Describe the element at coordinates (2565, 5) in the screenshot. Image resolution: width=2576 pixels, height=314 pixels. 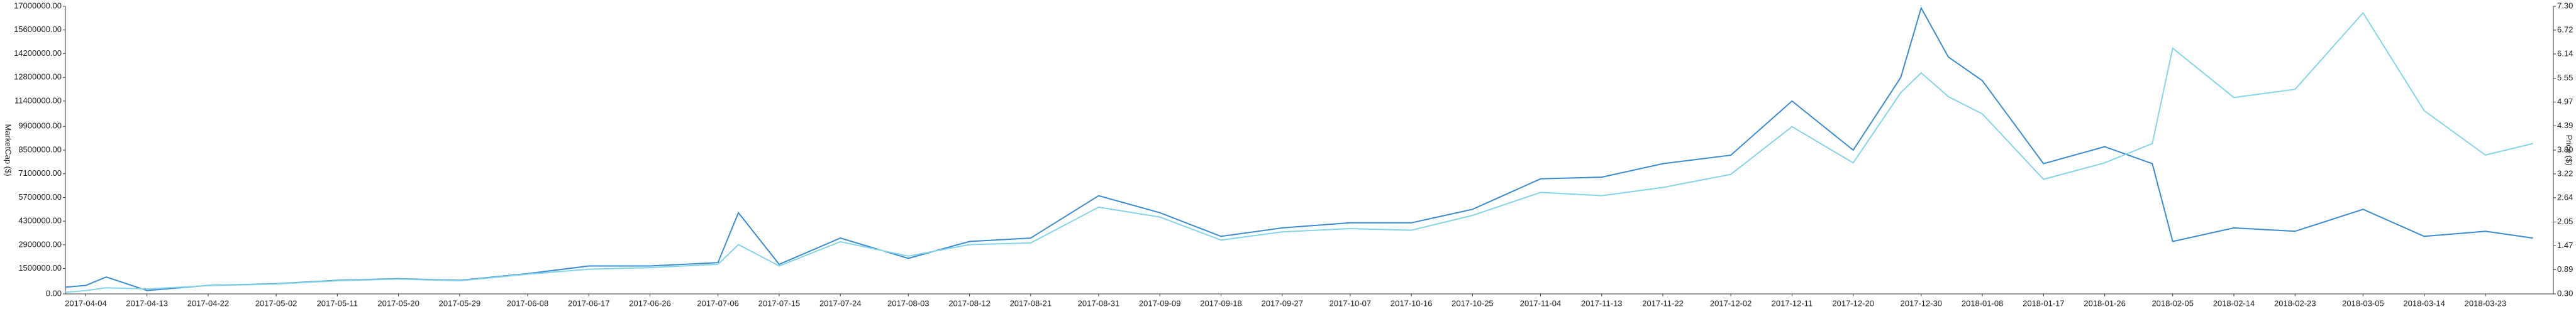
I see `y2-tick-label: 7.30` at that location.